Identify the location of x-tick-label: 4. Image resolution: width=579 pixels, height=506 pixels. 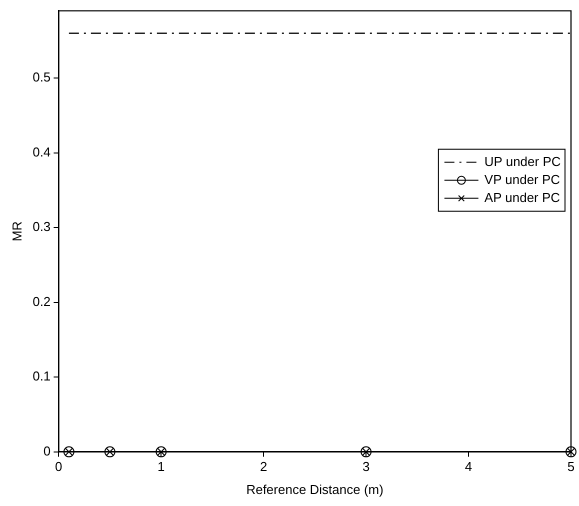
(468, 466).